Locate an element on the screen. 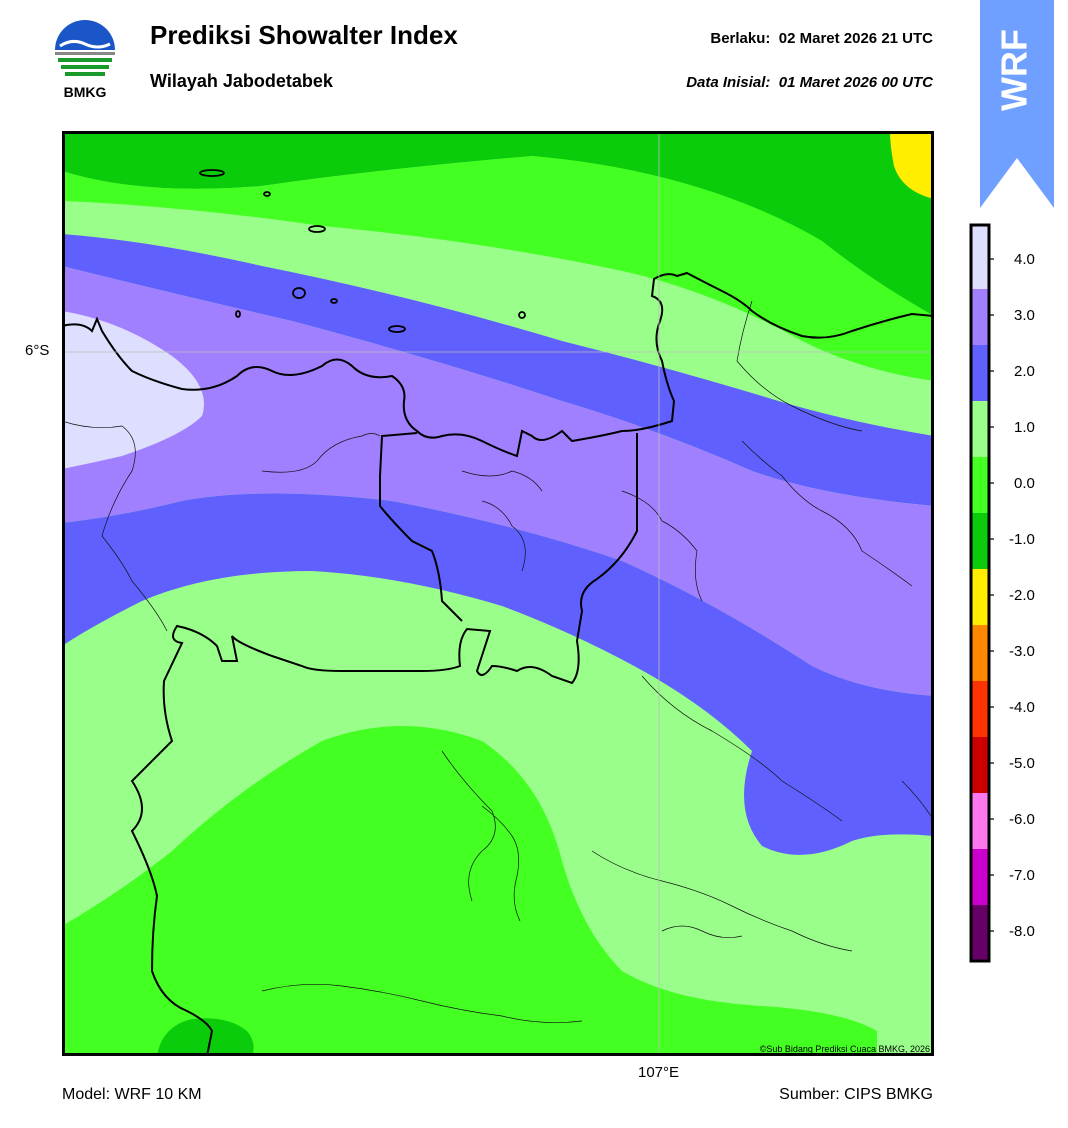 The height and width of the screenshot is (1128, 1068). colorbar-tick-label: -5.0 is located at coordinates (1022, 763).